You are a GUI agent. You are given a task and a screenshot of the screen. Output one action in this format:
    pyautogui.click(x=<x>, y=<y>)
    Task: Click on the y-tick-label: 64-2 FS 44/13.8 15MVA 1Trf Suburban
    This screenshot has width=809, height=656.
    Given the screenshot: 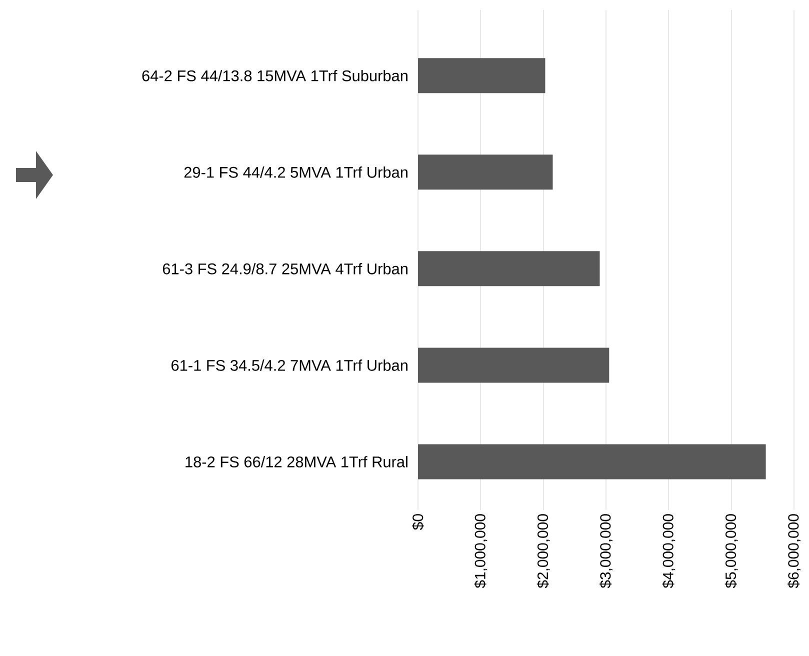 What is the action you would take?
    pyautogui.click(x=275, y=76)
    